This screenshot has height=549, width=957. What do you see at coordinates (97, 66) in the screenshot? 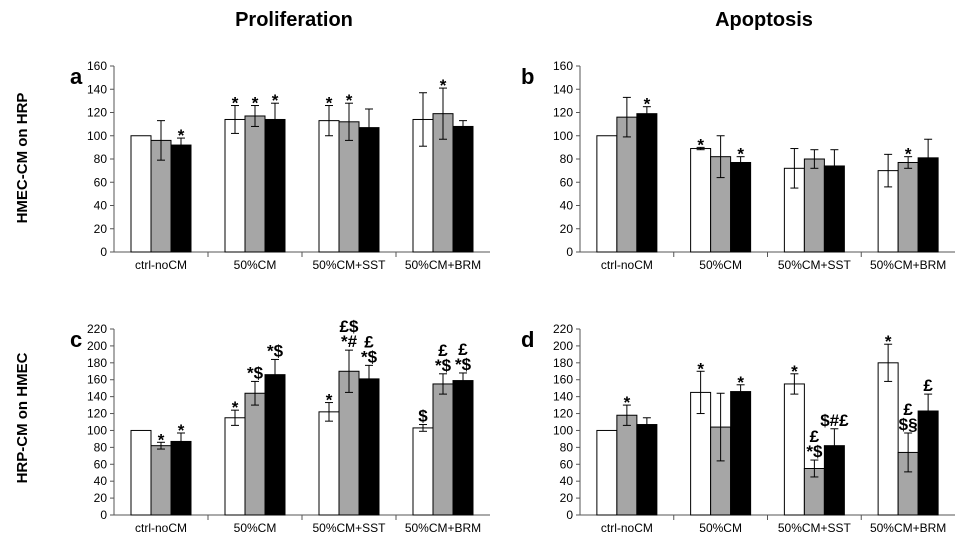
I see `y-tick-label: 160` at bounding box center [97, 66].